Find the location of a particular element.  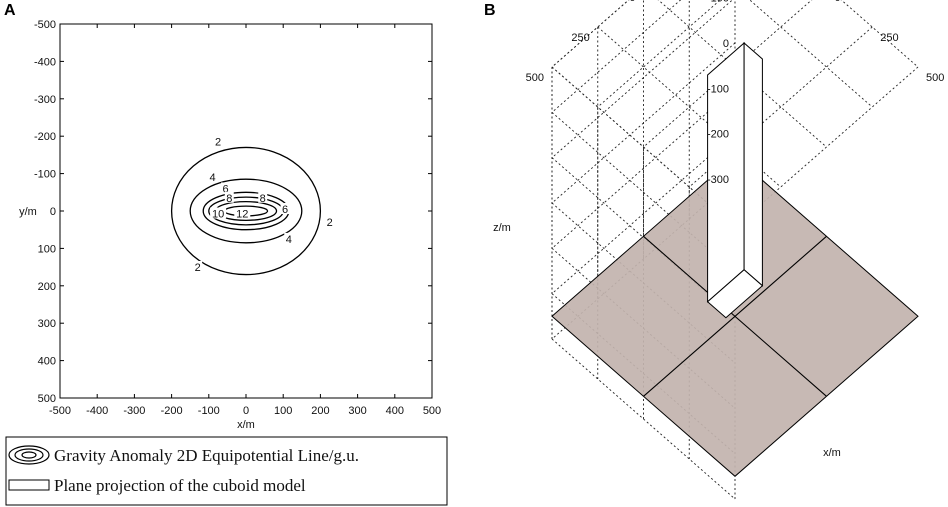

y-tick-label: -500 is located at coordinates (45, 25).